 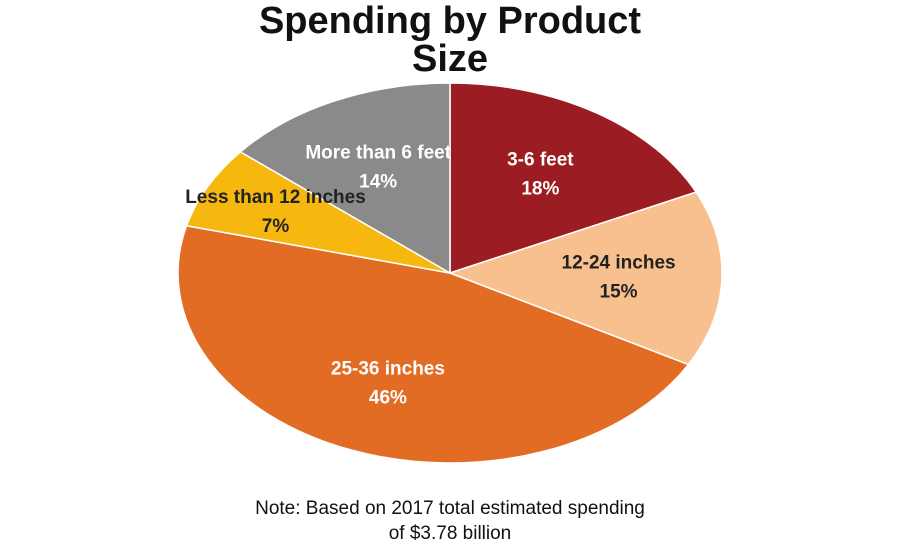 What do you see at coordinates (388, 398) in the screenshot?
I see `value-label: 46%` at bounding box center [388, 398].